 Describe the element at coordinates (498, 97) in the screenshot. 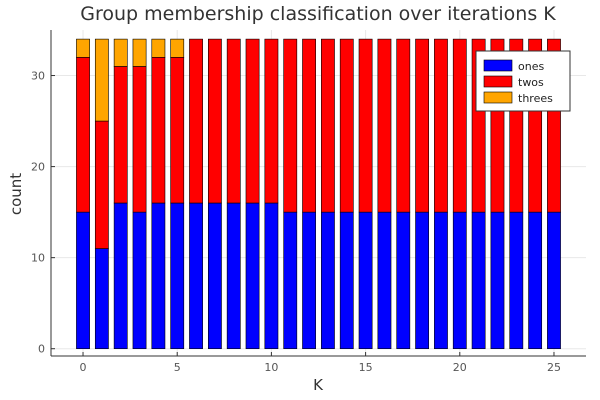

I see `legend-swatch-threes` at that location.